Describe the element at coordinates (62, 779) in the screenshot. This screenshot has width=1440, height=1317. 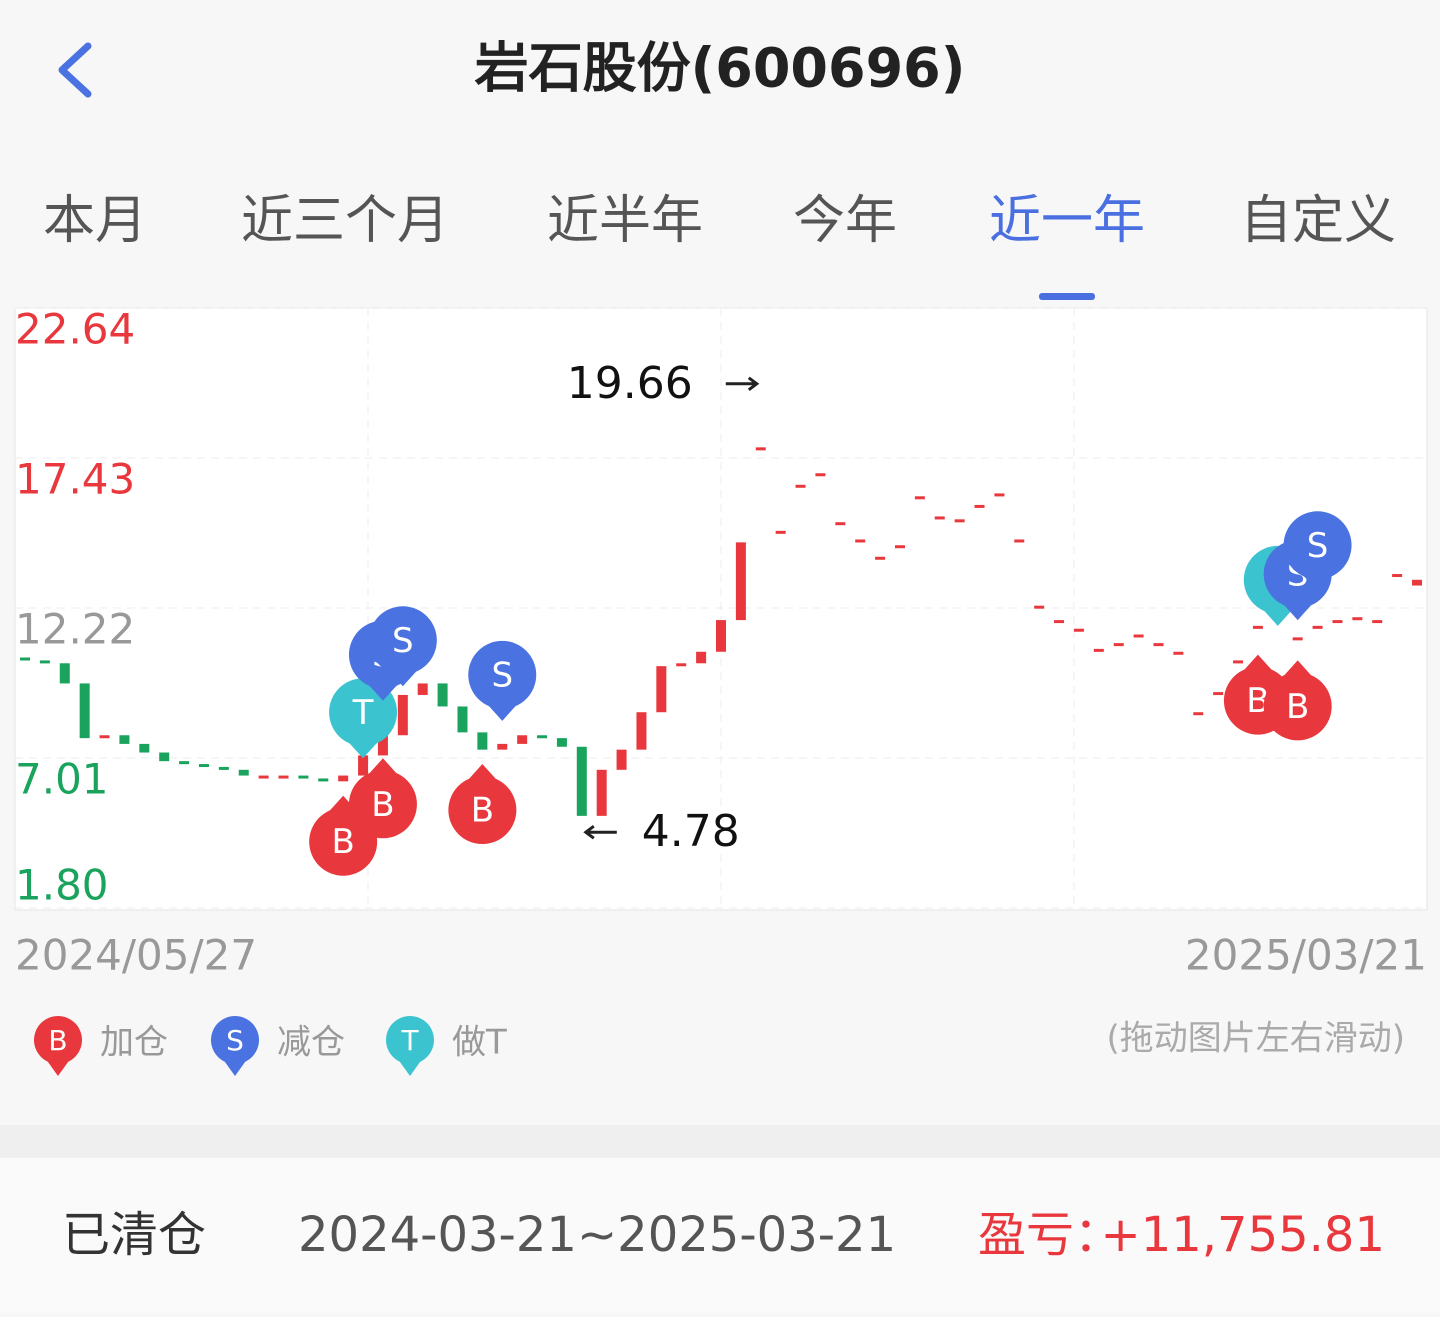
I see `y-tick-label: 7.01` at that location.